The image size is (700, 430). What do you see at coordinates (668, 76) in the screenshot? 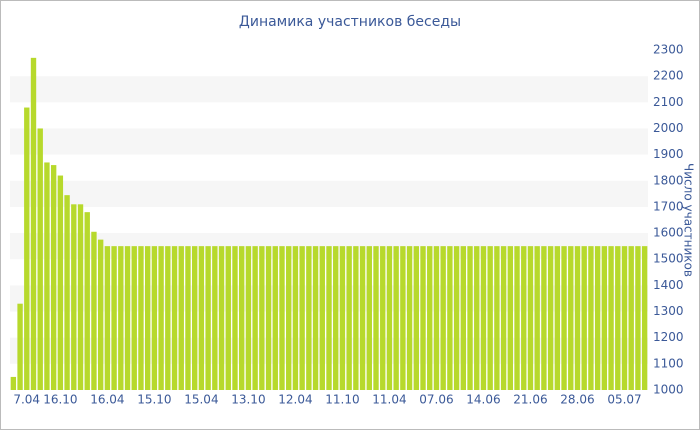
I see `y-tick-label: 2200` at bounding box center [668, 76].